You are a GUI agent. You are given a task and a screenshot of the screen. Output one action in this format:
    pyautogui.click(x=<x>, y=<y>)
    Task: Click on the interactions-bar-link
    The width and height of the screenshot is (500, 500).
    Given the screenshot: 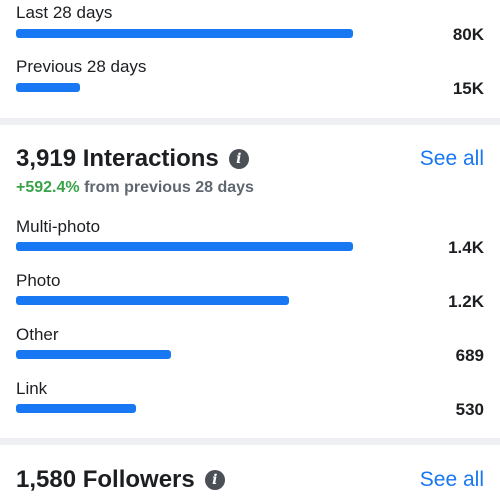 What is the action you would take?
    pyautogui.click(x=76, y=408)
    